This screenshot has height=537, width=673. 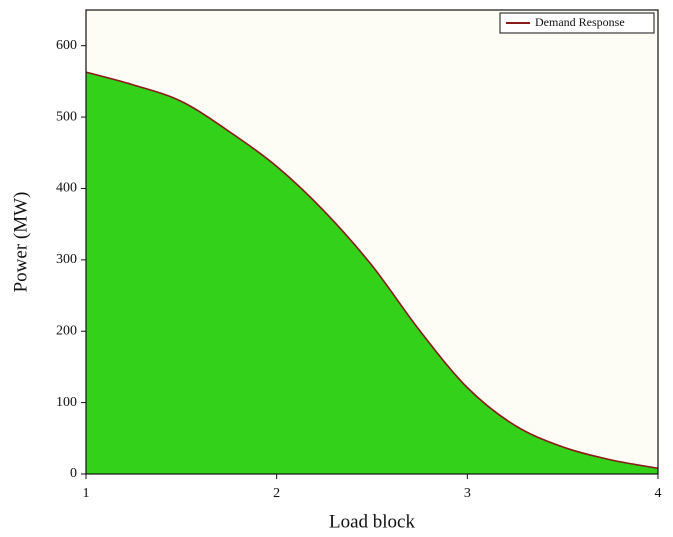 I want to click on y-tick-label: 100, so click(x=66, y=402).